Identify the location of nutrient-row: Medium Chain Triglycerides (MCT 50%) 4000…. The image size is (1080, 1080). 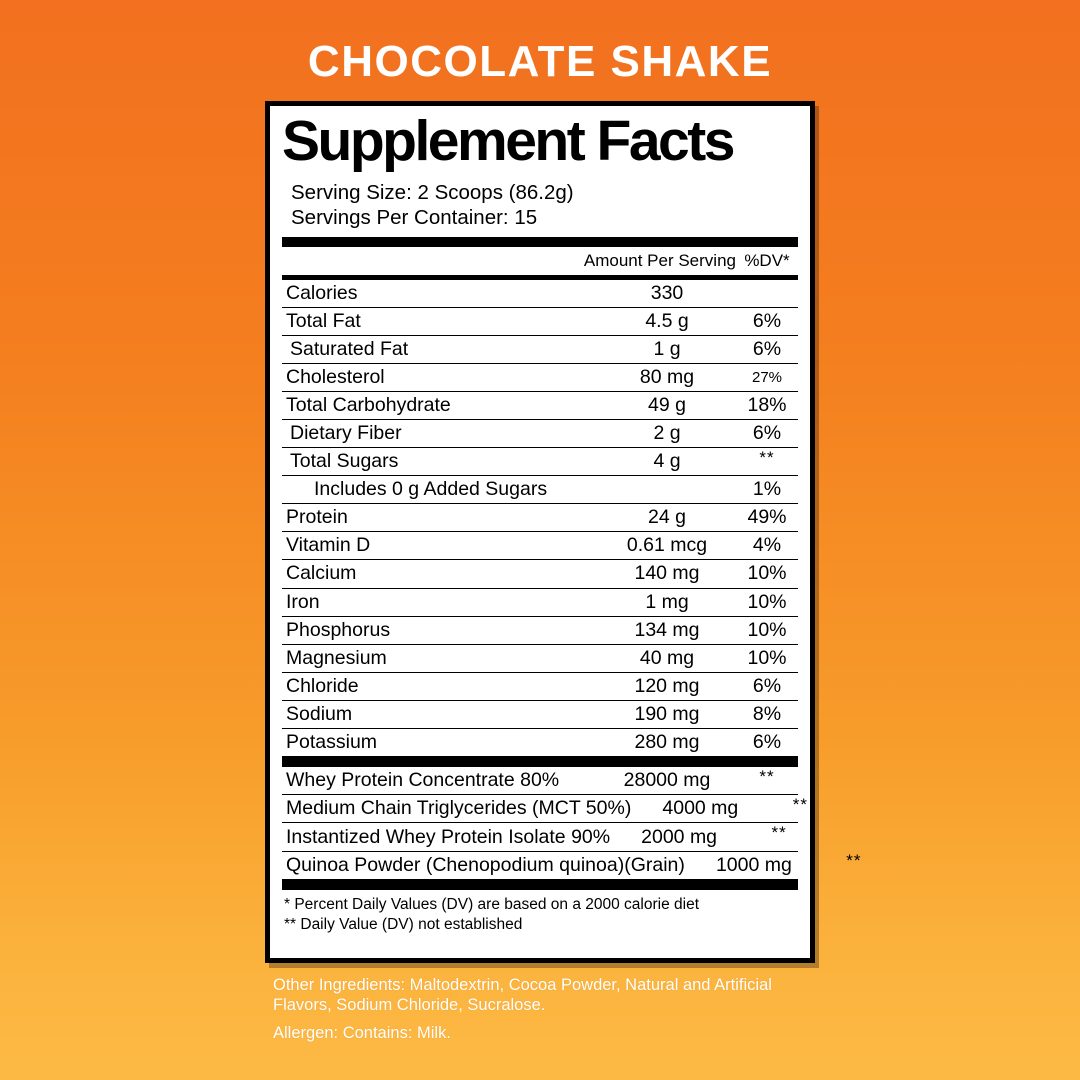
(544, 809).